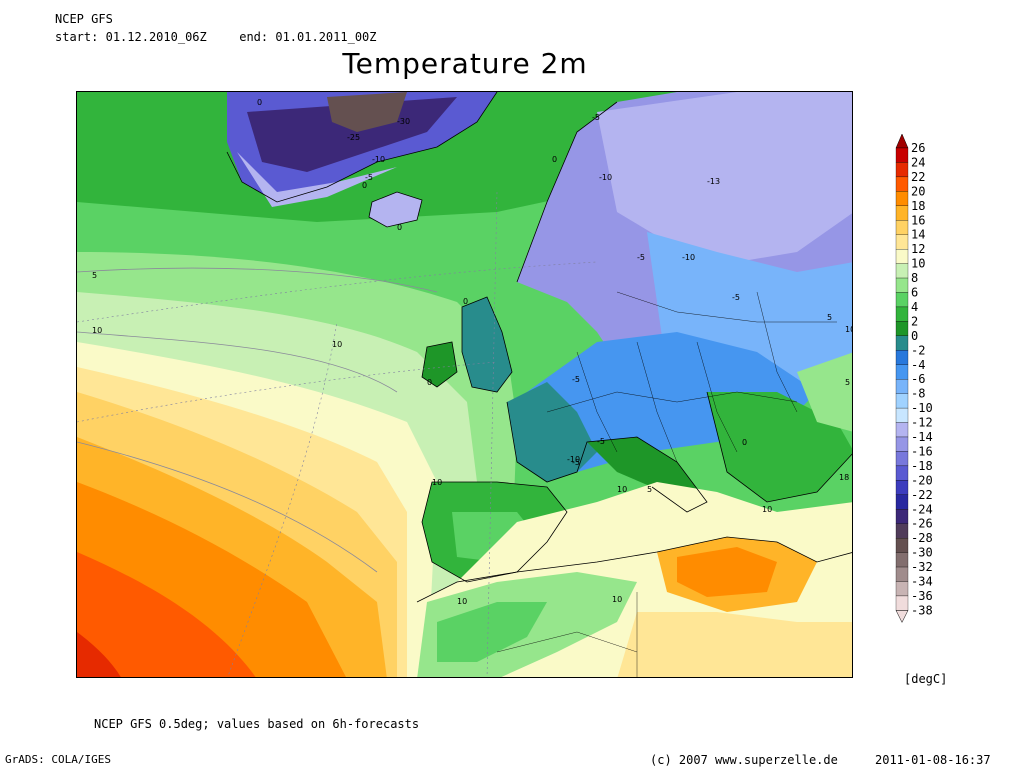 This screenshot has width=1024, height=768. What do you see at coordinates (918, 365) in the screenshot?
I see `legend-label: -4` at bounding box center [918, 365].